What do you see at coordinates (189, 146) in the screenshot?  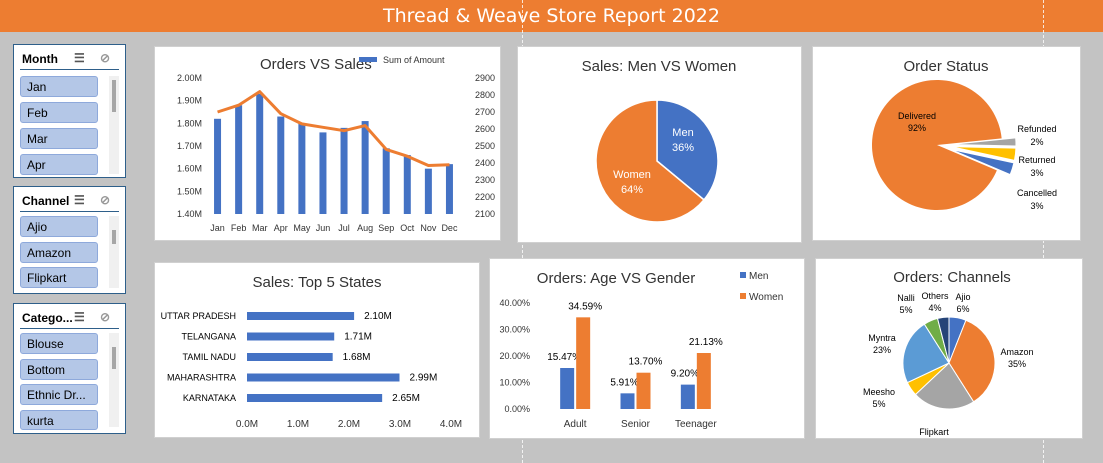 I see `y-tick-label: 1.70M` at bounding box center [189, 146].